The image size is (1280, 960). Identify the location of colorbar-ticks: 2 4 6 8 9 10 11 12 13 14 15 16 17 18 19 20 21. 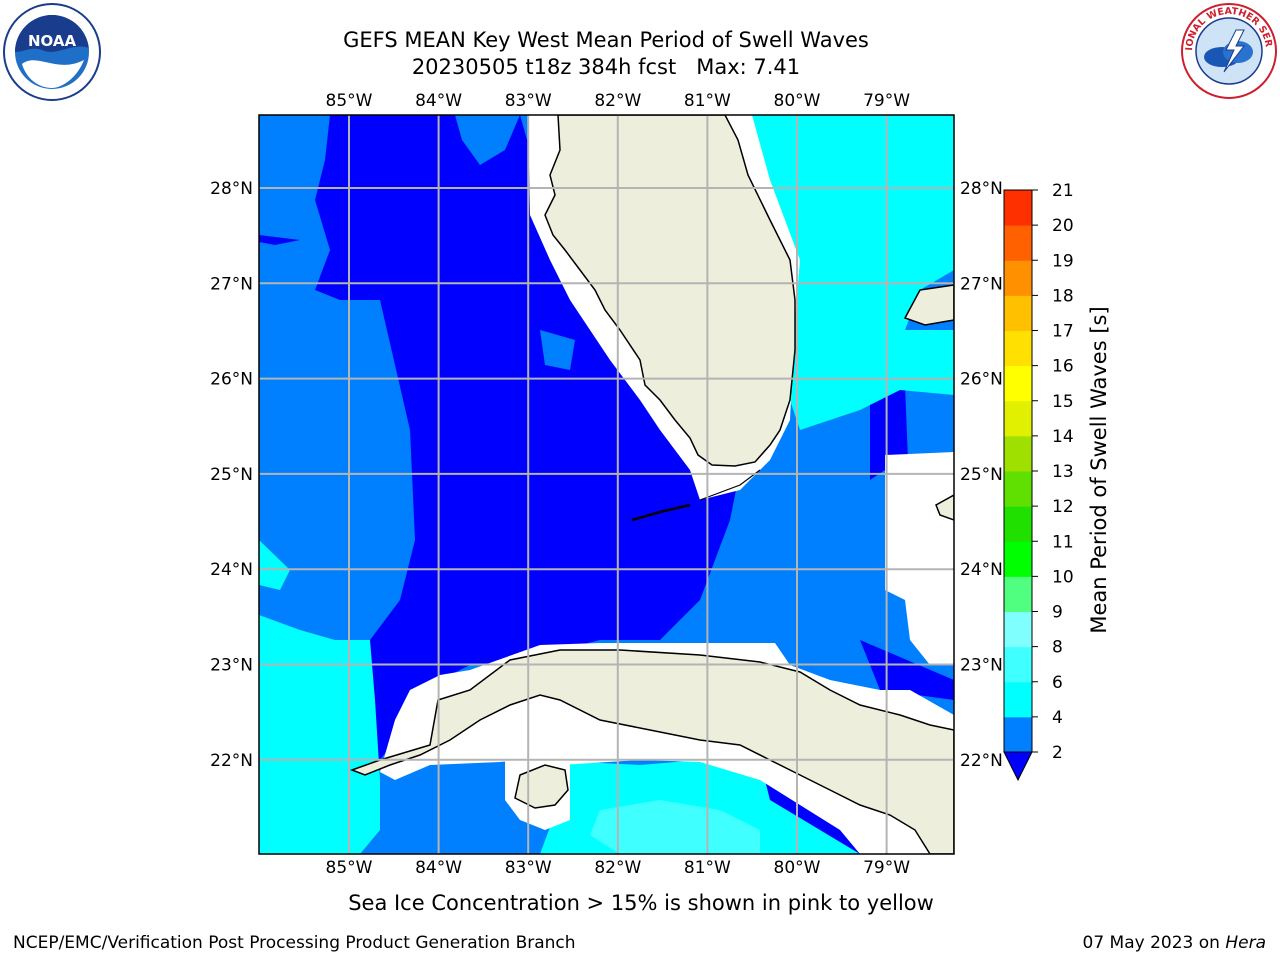
(1053, 472).